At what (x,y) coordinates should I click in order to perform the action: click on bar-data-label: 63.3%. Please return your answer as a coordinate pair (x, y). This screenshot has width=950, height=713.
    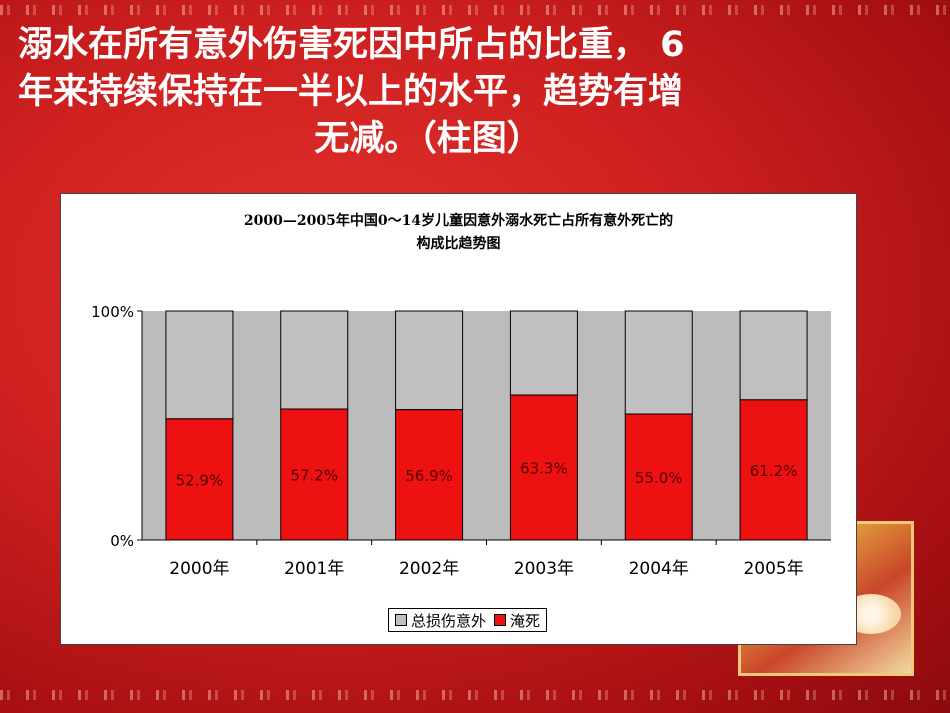
    Looking at the image, I should click on (544, 469).